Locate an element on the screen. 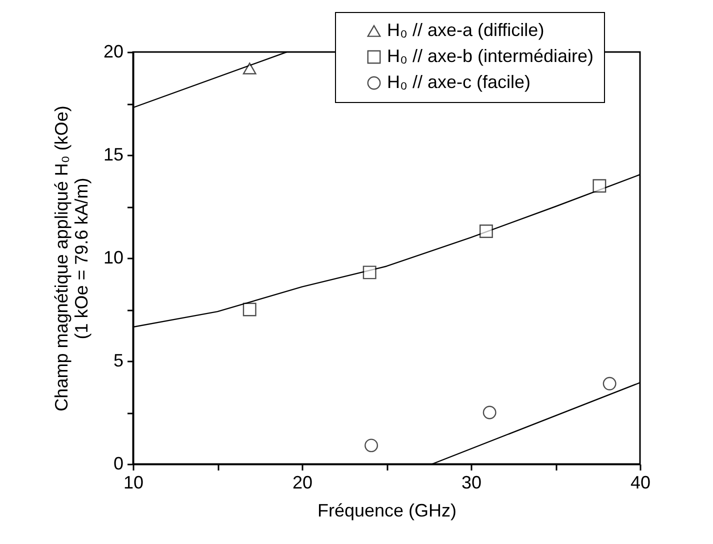 The height and width of the screenshot is (544, 713). x-tick-label: 40 is located at coordinates (640, 482).